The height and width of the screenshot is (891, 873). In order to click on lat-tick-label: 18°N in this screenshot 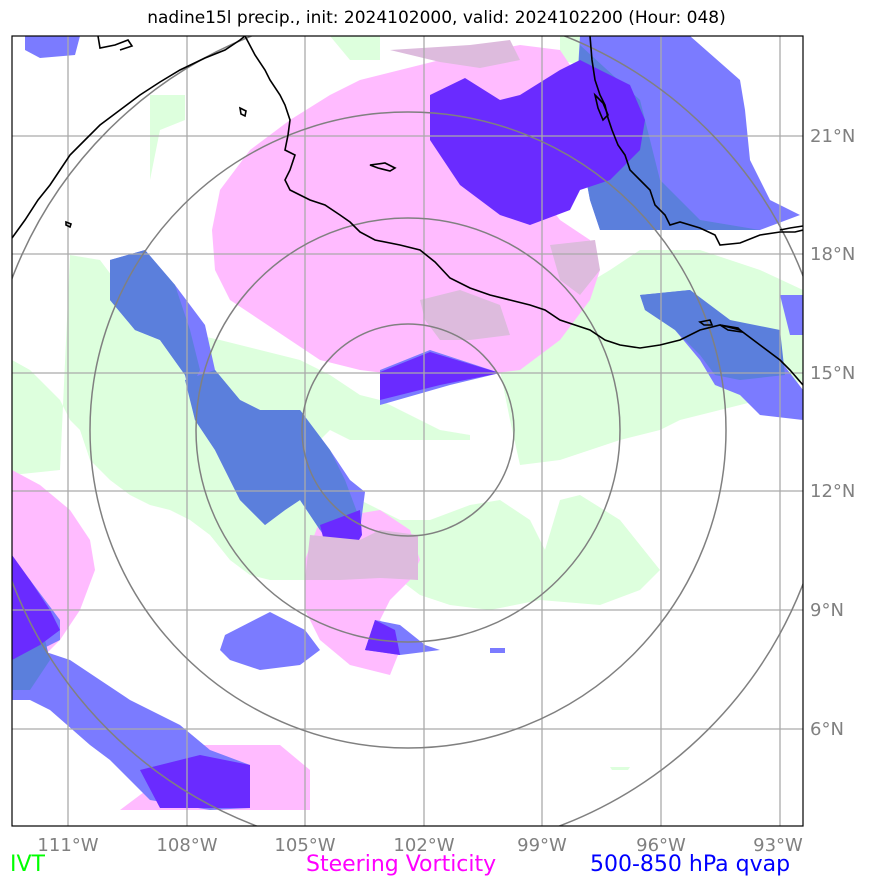, I will do `click(832, 254)`.